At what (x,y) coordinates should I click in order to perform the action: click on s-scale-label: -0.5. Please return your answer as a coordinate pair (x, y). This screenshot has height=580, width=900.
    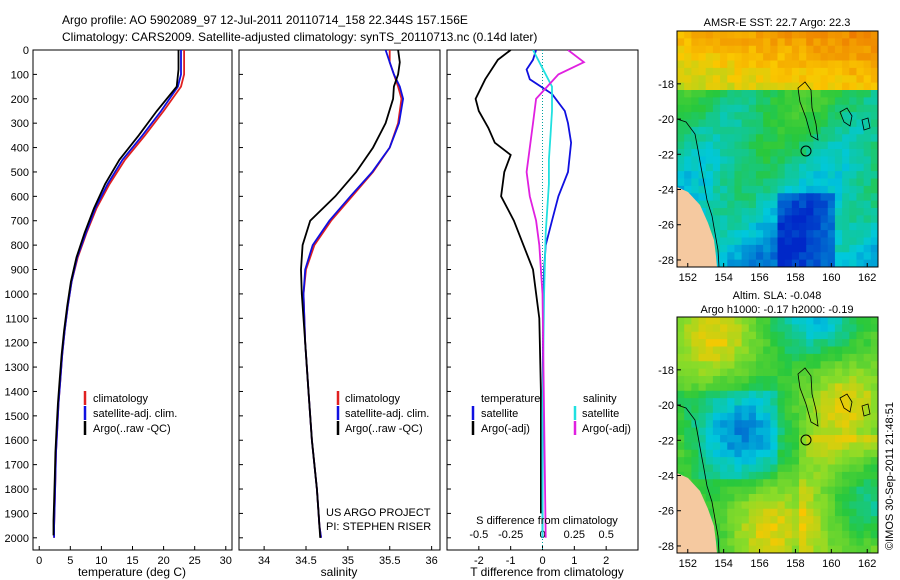
    Looking at the image, I should click on (478, 535).